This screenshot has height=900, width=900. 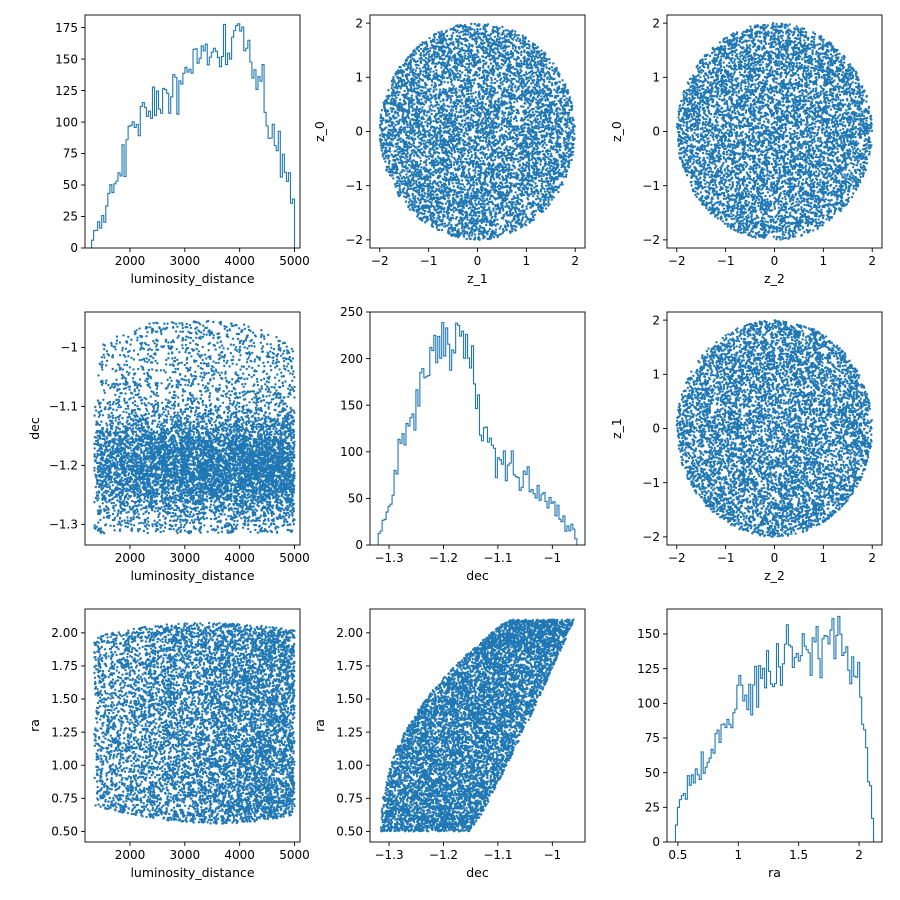 I want to click on x-axis-label: z_1, so click(x=477, y=278).